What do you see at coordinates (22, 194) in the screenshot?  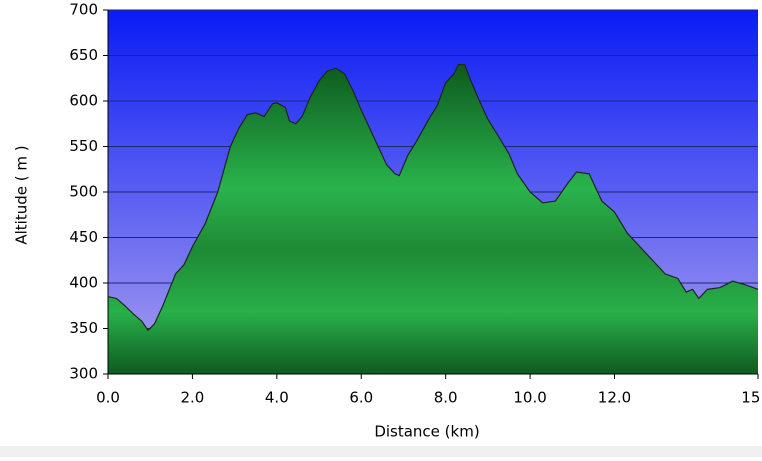 I see `y-axis-title: Altitude ( m )` at bounding box center [22, 194].